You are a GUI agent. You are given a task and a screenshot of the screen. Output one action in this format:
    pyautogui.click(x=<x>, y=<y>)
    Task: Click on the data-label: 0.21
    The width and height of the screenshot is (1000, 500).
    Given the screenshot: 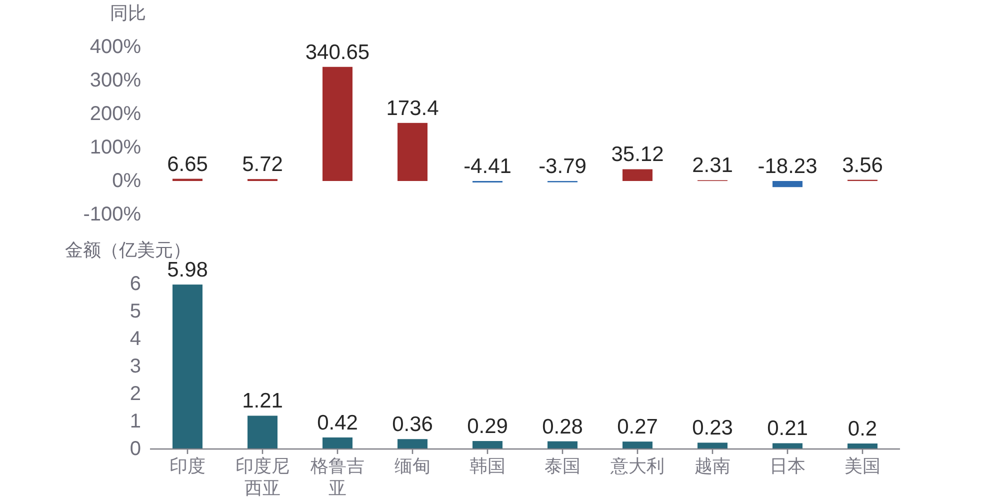 What is the action you would take?
    pyautogui.click(x=787, y=428)
    